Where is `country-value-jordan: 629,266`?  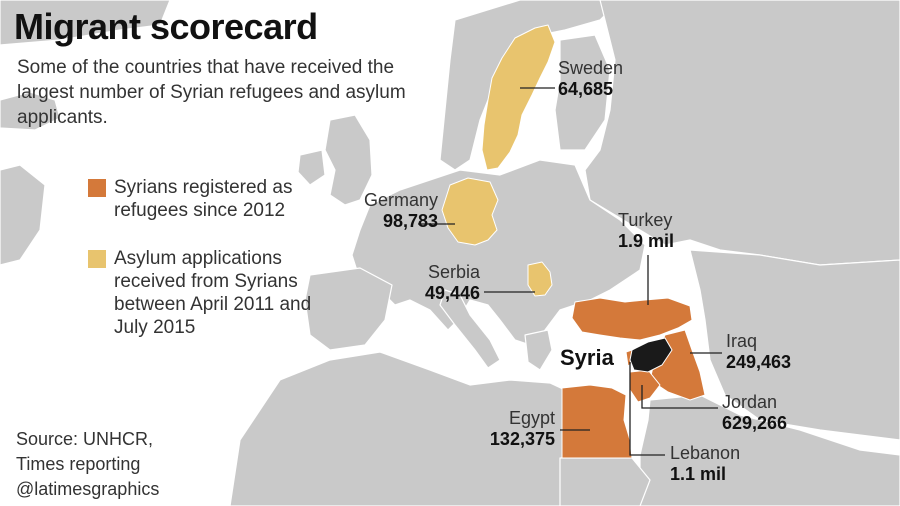
country-value-jordan: 629,266 is located at coordinates (755, 423).